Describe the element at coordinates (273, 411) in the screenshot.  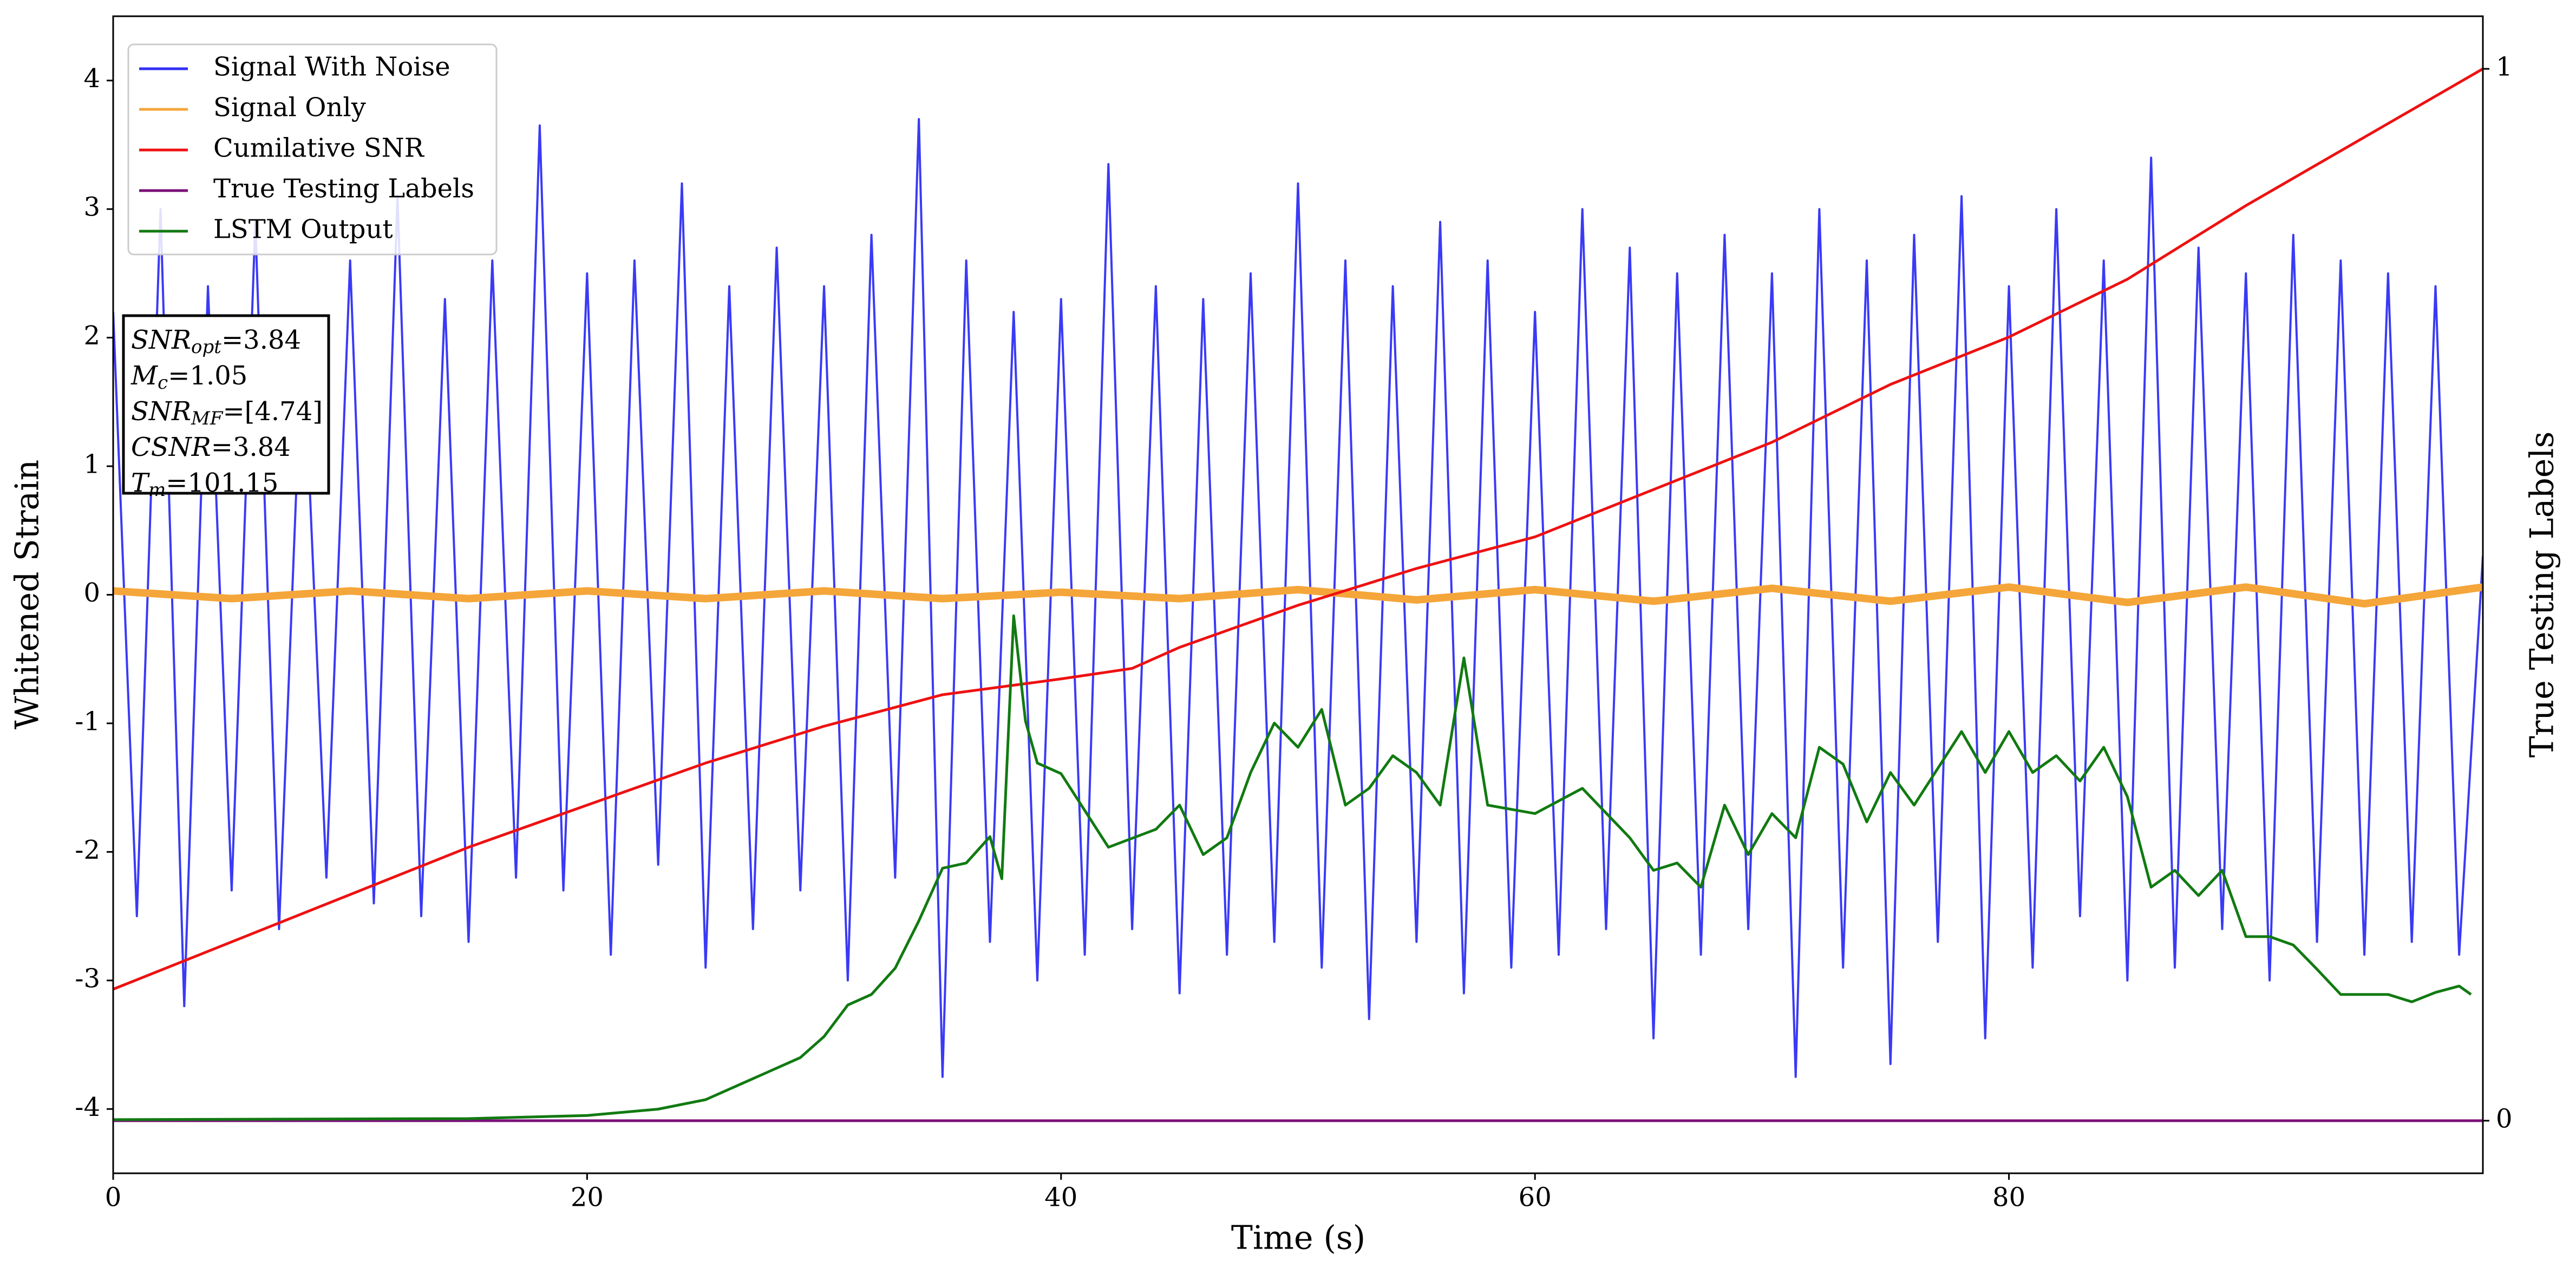
I see `annotation-value: =[4.74]` at that location.